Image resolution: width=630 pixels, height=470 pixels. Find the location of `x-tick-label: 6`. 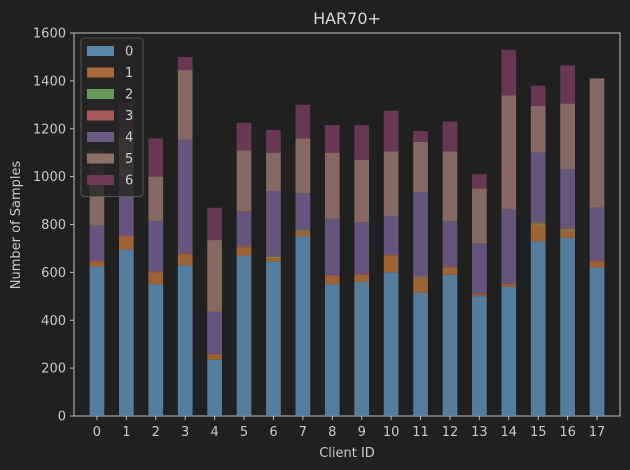

x-tick-label: 6 is located at coordinates (273, 432).